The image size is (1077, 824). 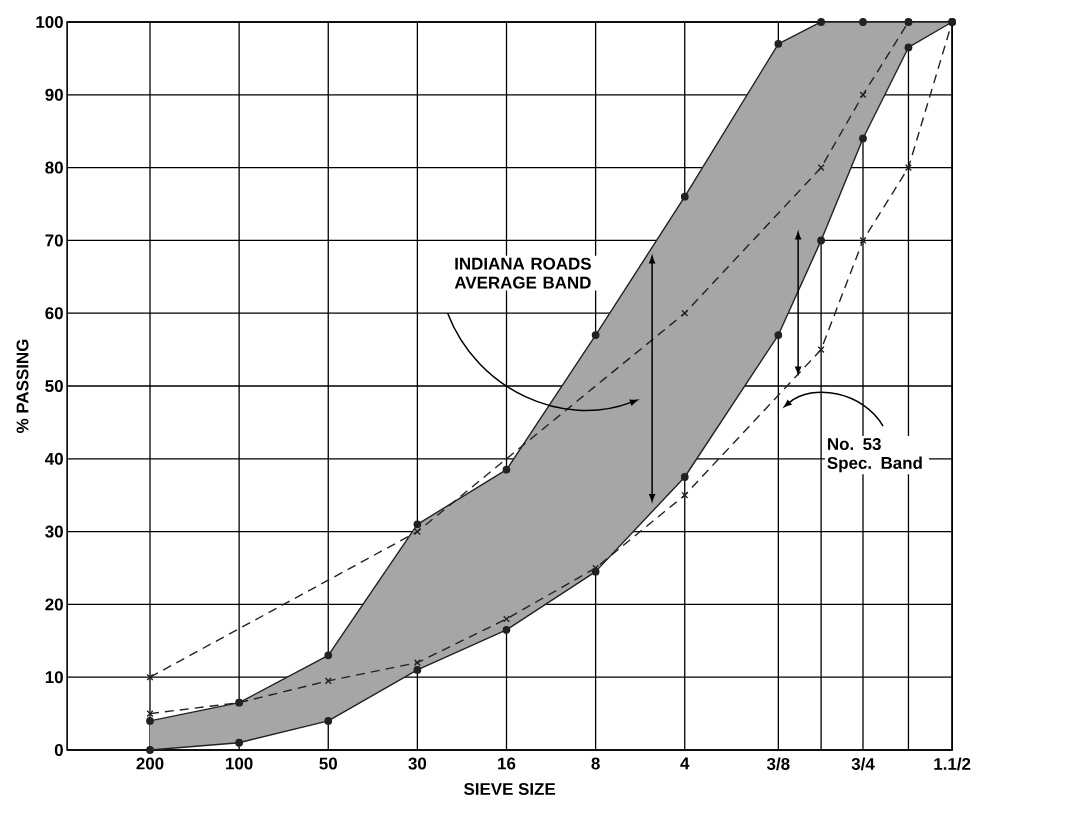 What do you see at coordinates (54, 167) in the screenshot?
I see `y-tick-label: 80` at bounding box center [54, 167].